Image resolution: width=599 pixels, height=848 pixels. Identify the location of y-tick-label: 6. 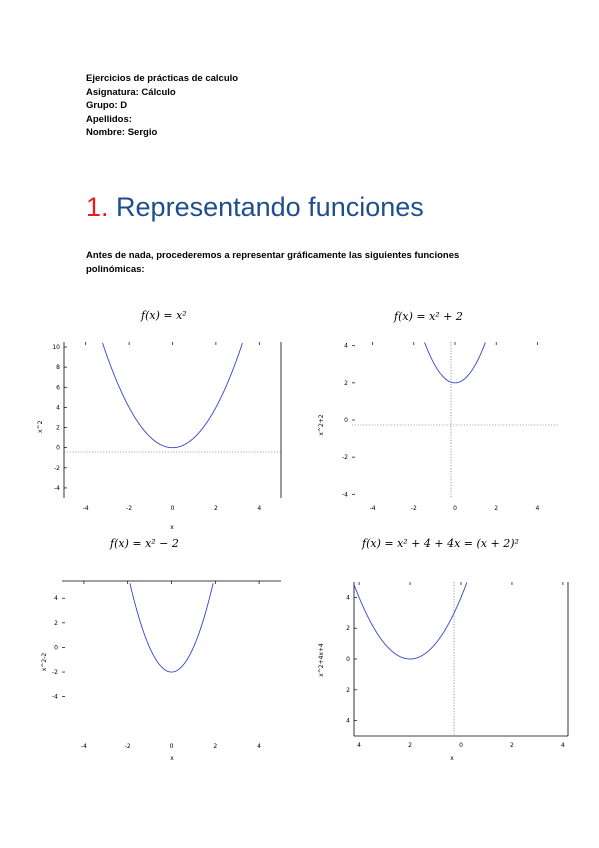
(58, 387).